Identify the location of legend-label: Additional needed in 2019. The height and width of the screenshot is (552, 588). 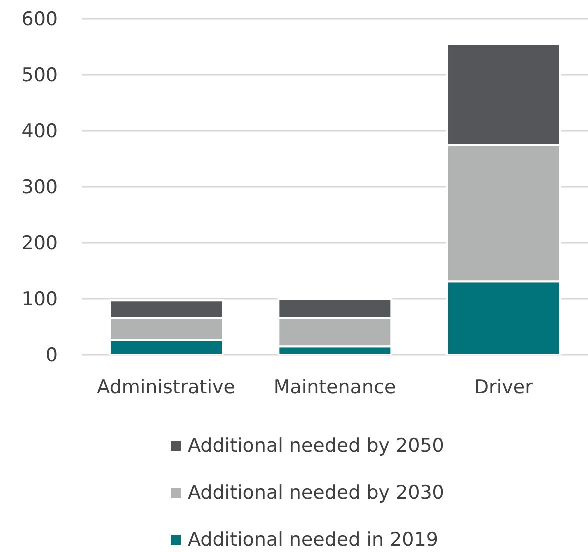
(313, 540).